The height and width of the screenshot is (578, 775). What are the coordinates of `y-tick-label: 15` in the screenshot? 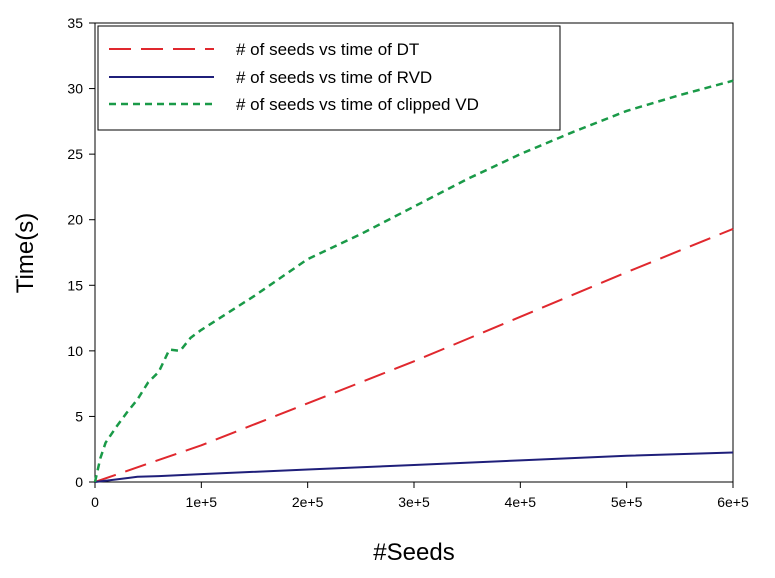 It's located at (75, 285).